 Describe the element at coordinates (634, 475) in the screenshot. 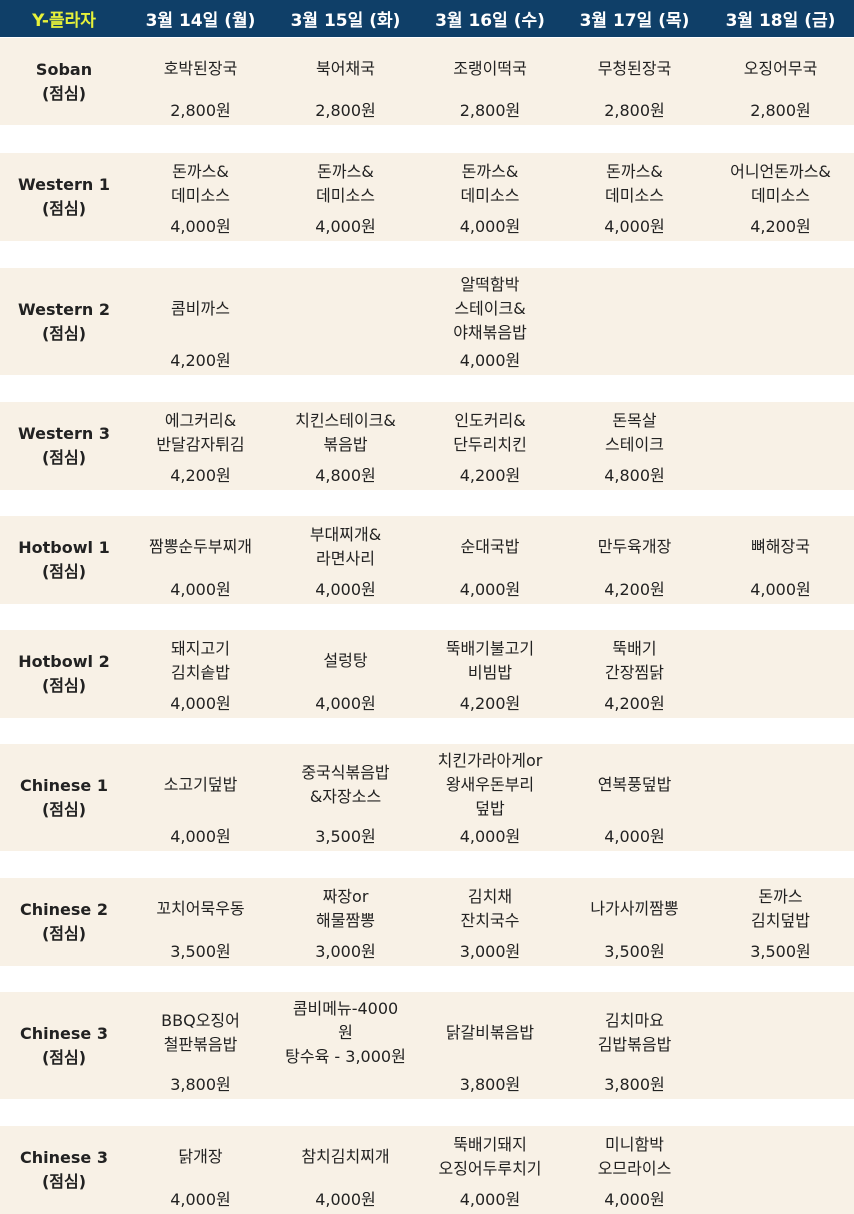

I see `dish-price: 4,800원` at that location.